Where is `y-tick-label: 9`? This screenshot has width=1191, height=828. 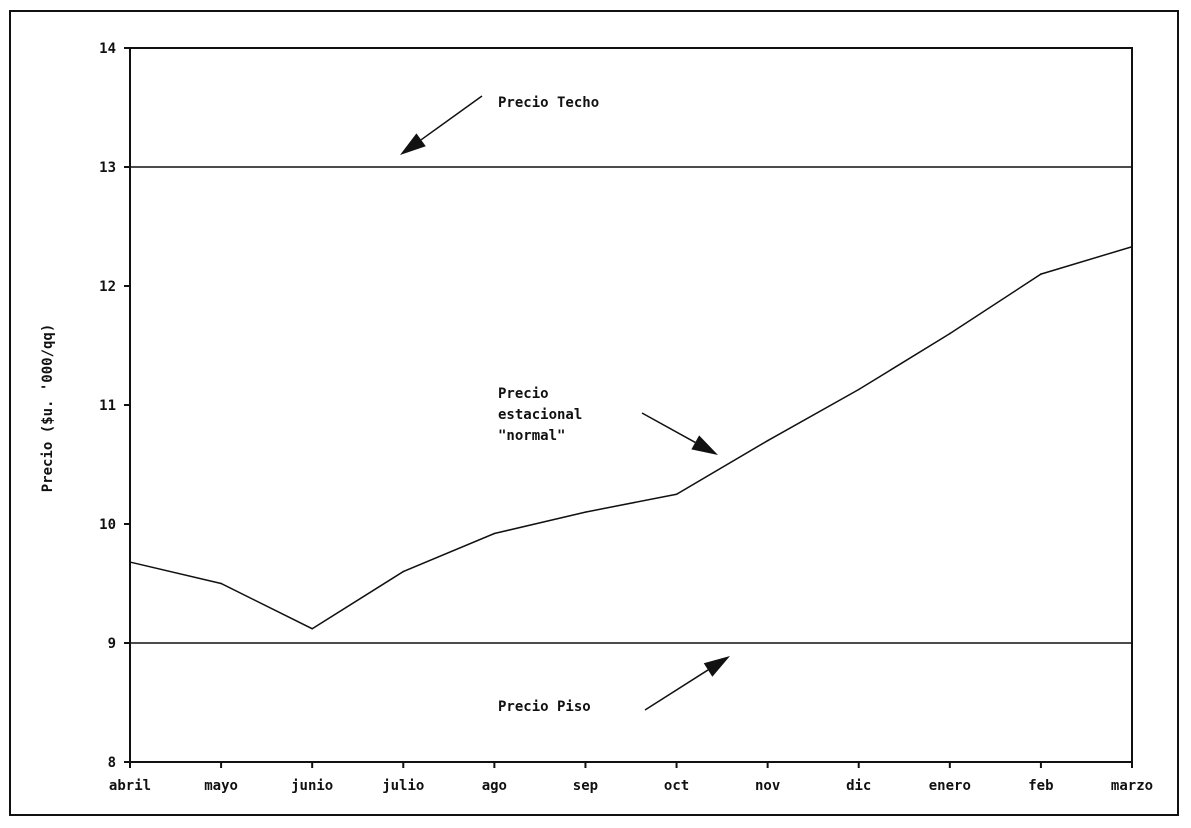 y-tick-label: 9 is located at coordinates (112, 644).